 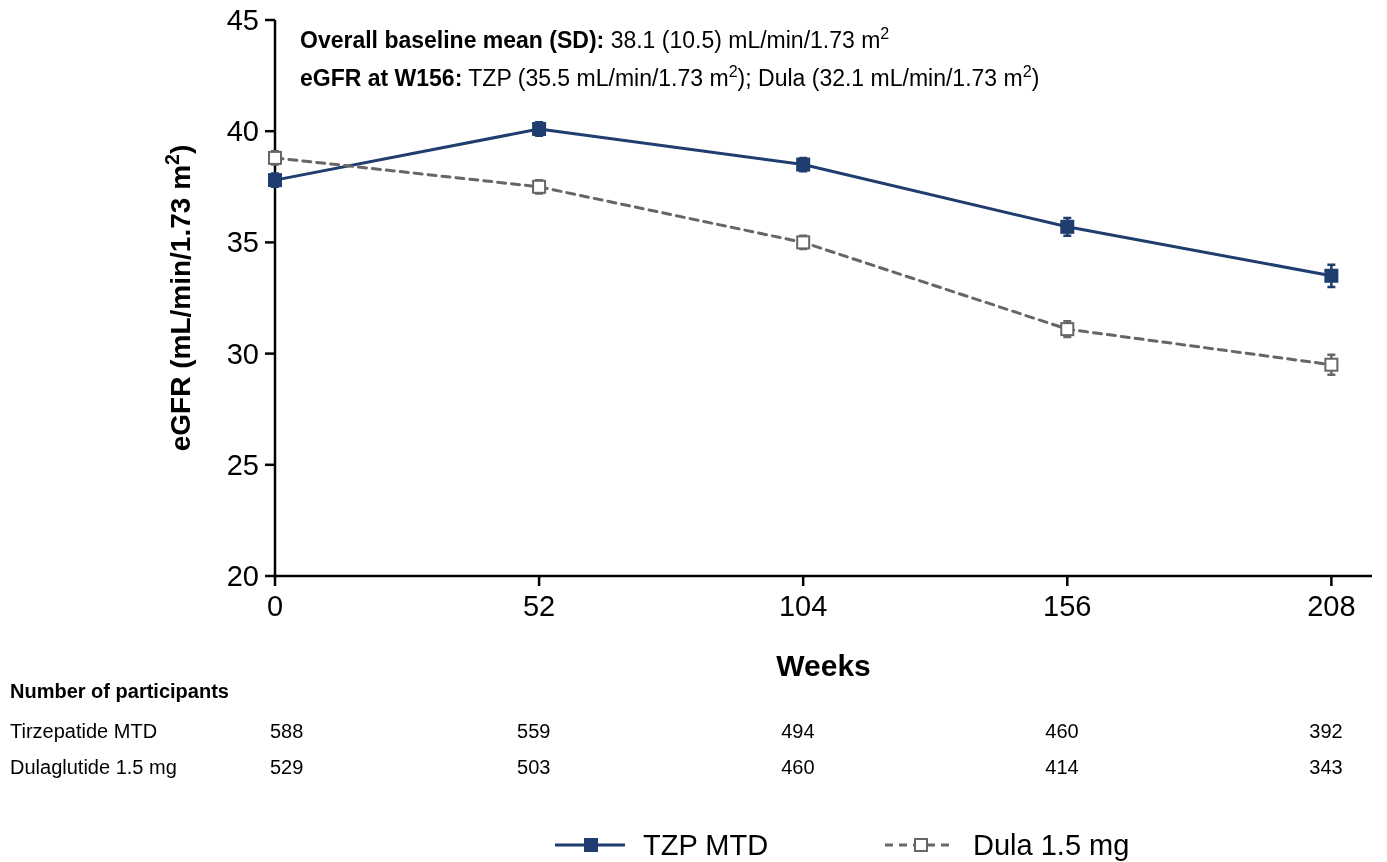 I want to click on text: 343, so click(x=1326, y=767).